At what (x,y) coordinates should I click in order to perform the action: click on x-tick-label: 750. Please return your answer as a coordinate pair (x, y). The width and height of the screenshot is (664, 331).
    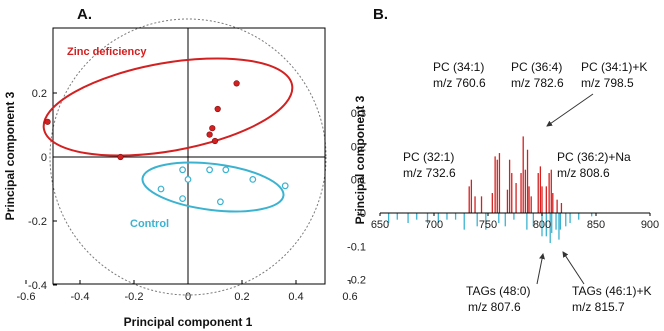
    Looking at the image, I should click on (488, 225).